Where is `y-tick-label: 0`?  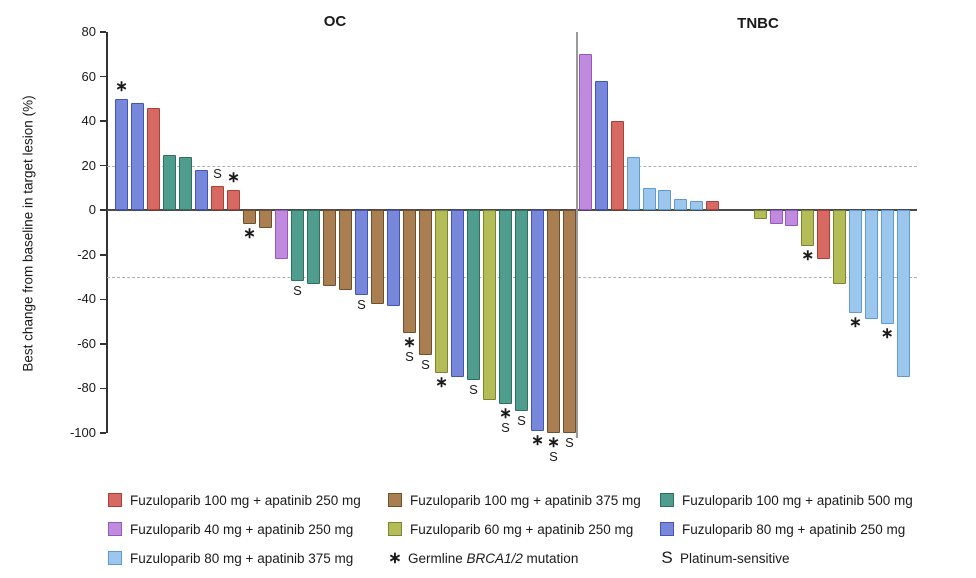
y-tick-label: 0 is located at coordinates (92, 210).